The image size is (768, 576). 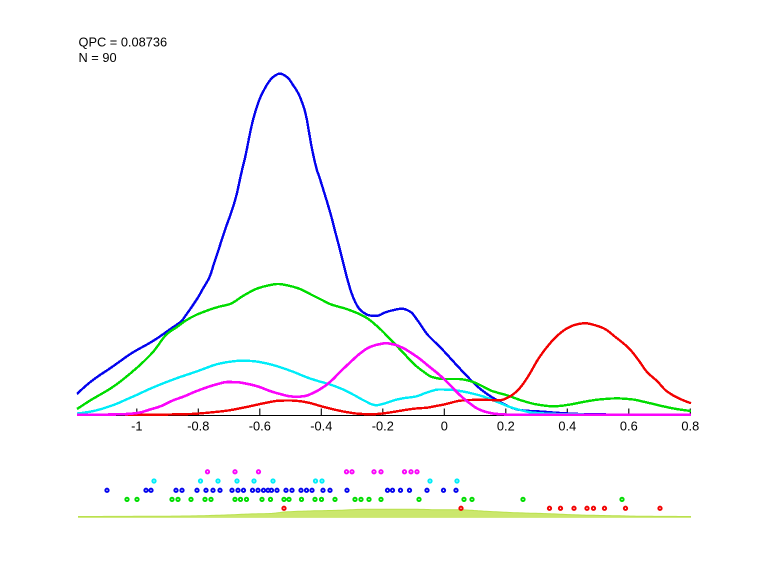 I want to click on svg-text: -0.4, so click(x=321, y=426).